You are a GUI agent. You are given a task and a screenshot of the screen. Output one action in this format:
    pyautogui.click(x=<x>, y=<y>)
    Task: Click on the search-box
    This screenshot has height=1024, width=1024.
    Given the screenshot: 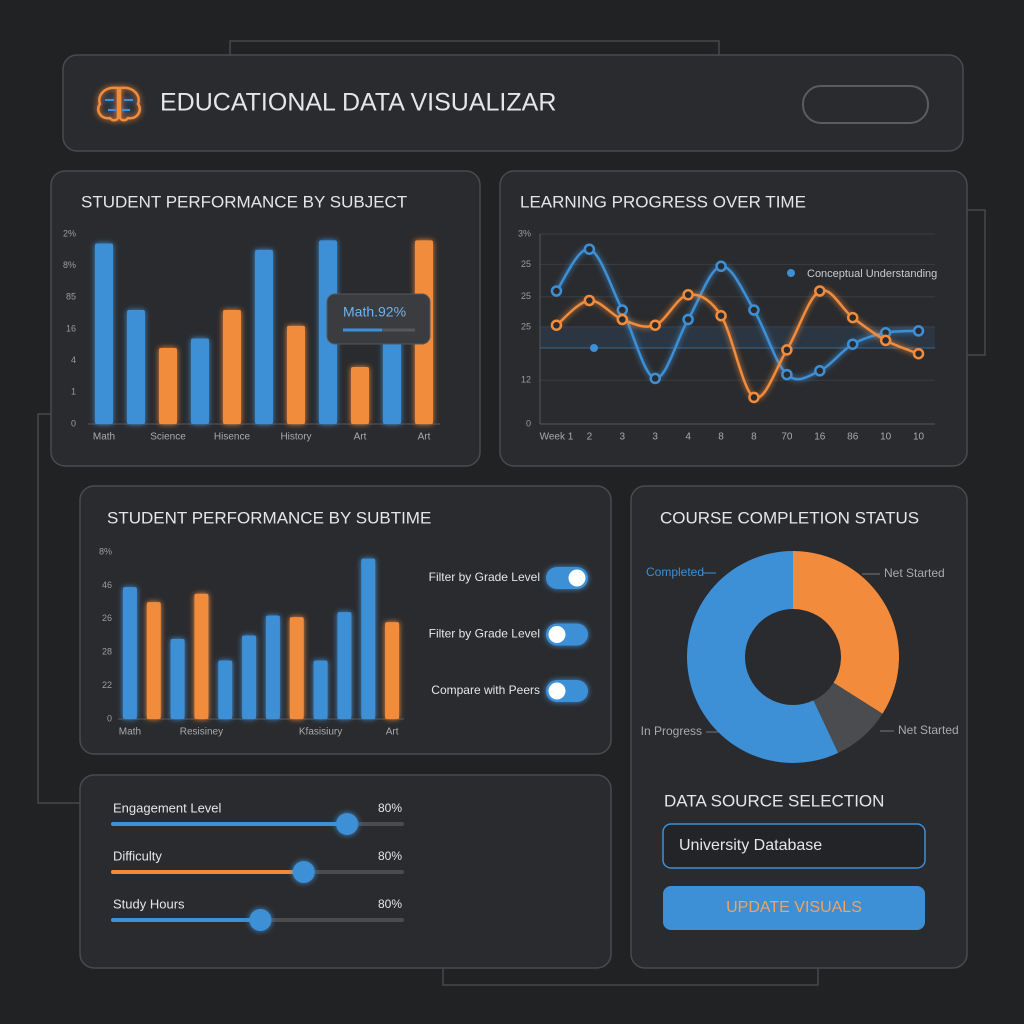 What is the action you would take?
    pyautogui.click(x=865, y=104)
    